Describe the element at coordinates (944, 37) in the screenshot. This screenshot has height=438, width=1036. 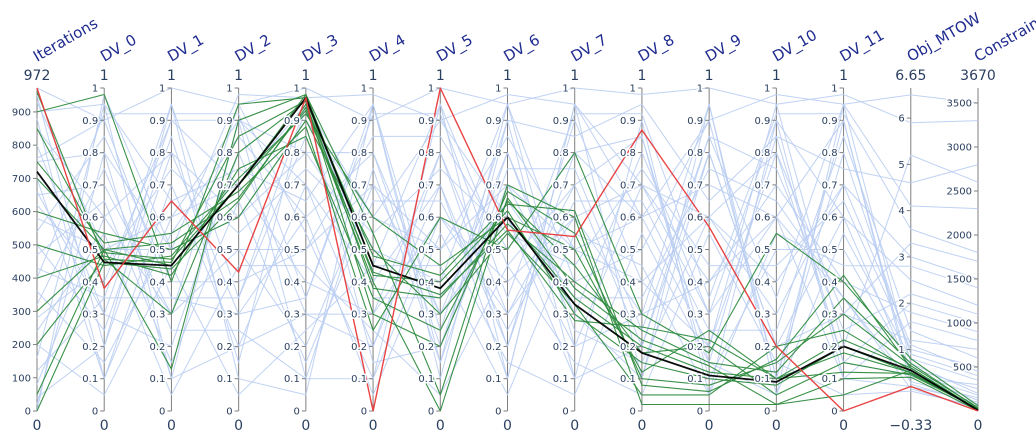
I see `axis-title-obj_mtow: Obj_MTOW` at that location.